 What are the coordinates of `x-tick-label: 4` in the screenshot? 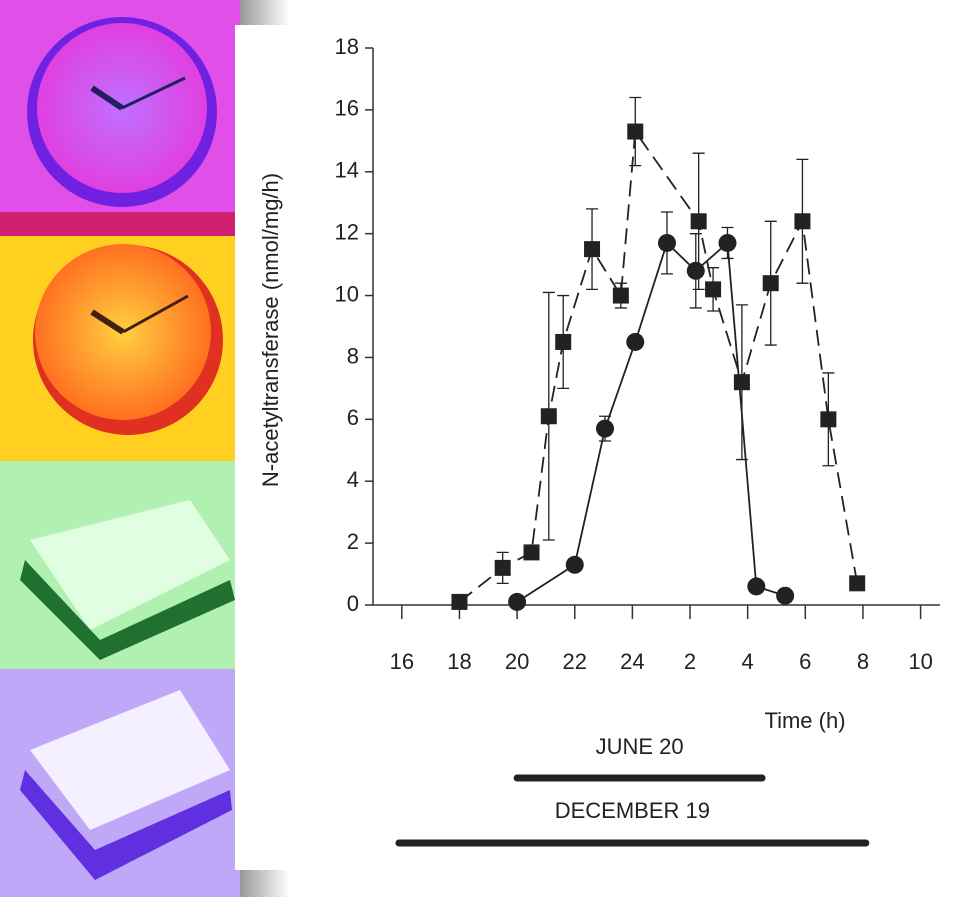 It's located at (748, 661).